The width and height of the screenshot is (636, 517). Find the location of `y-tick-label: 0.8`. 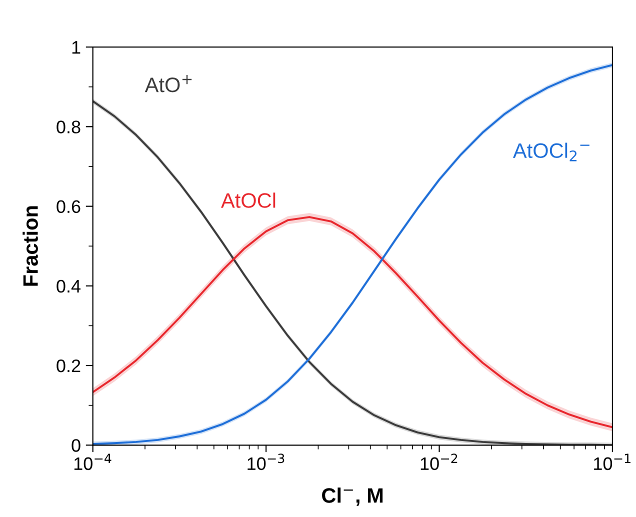

y-tick-label: 0.8 is located at coordinates (68, 127).